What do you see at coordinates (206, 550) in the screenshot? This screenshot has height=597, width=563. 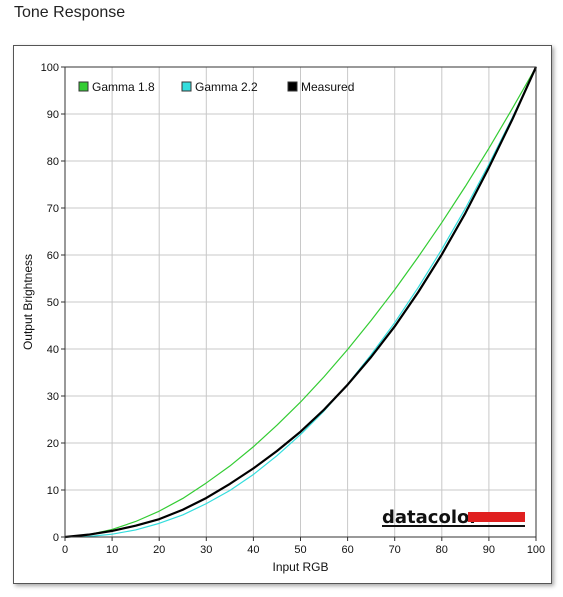 I see `x-tick-label: 30` at bounding box center [206, 550].